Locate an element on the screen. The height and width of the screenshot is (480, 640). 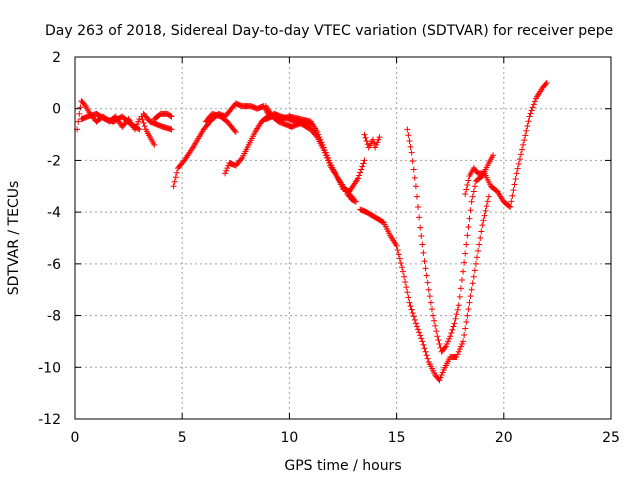
y-tick-label: -8 is located at coordinates (54, 317).